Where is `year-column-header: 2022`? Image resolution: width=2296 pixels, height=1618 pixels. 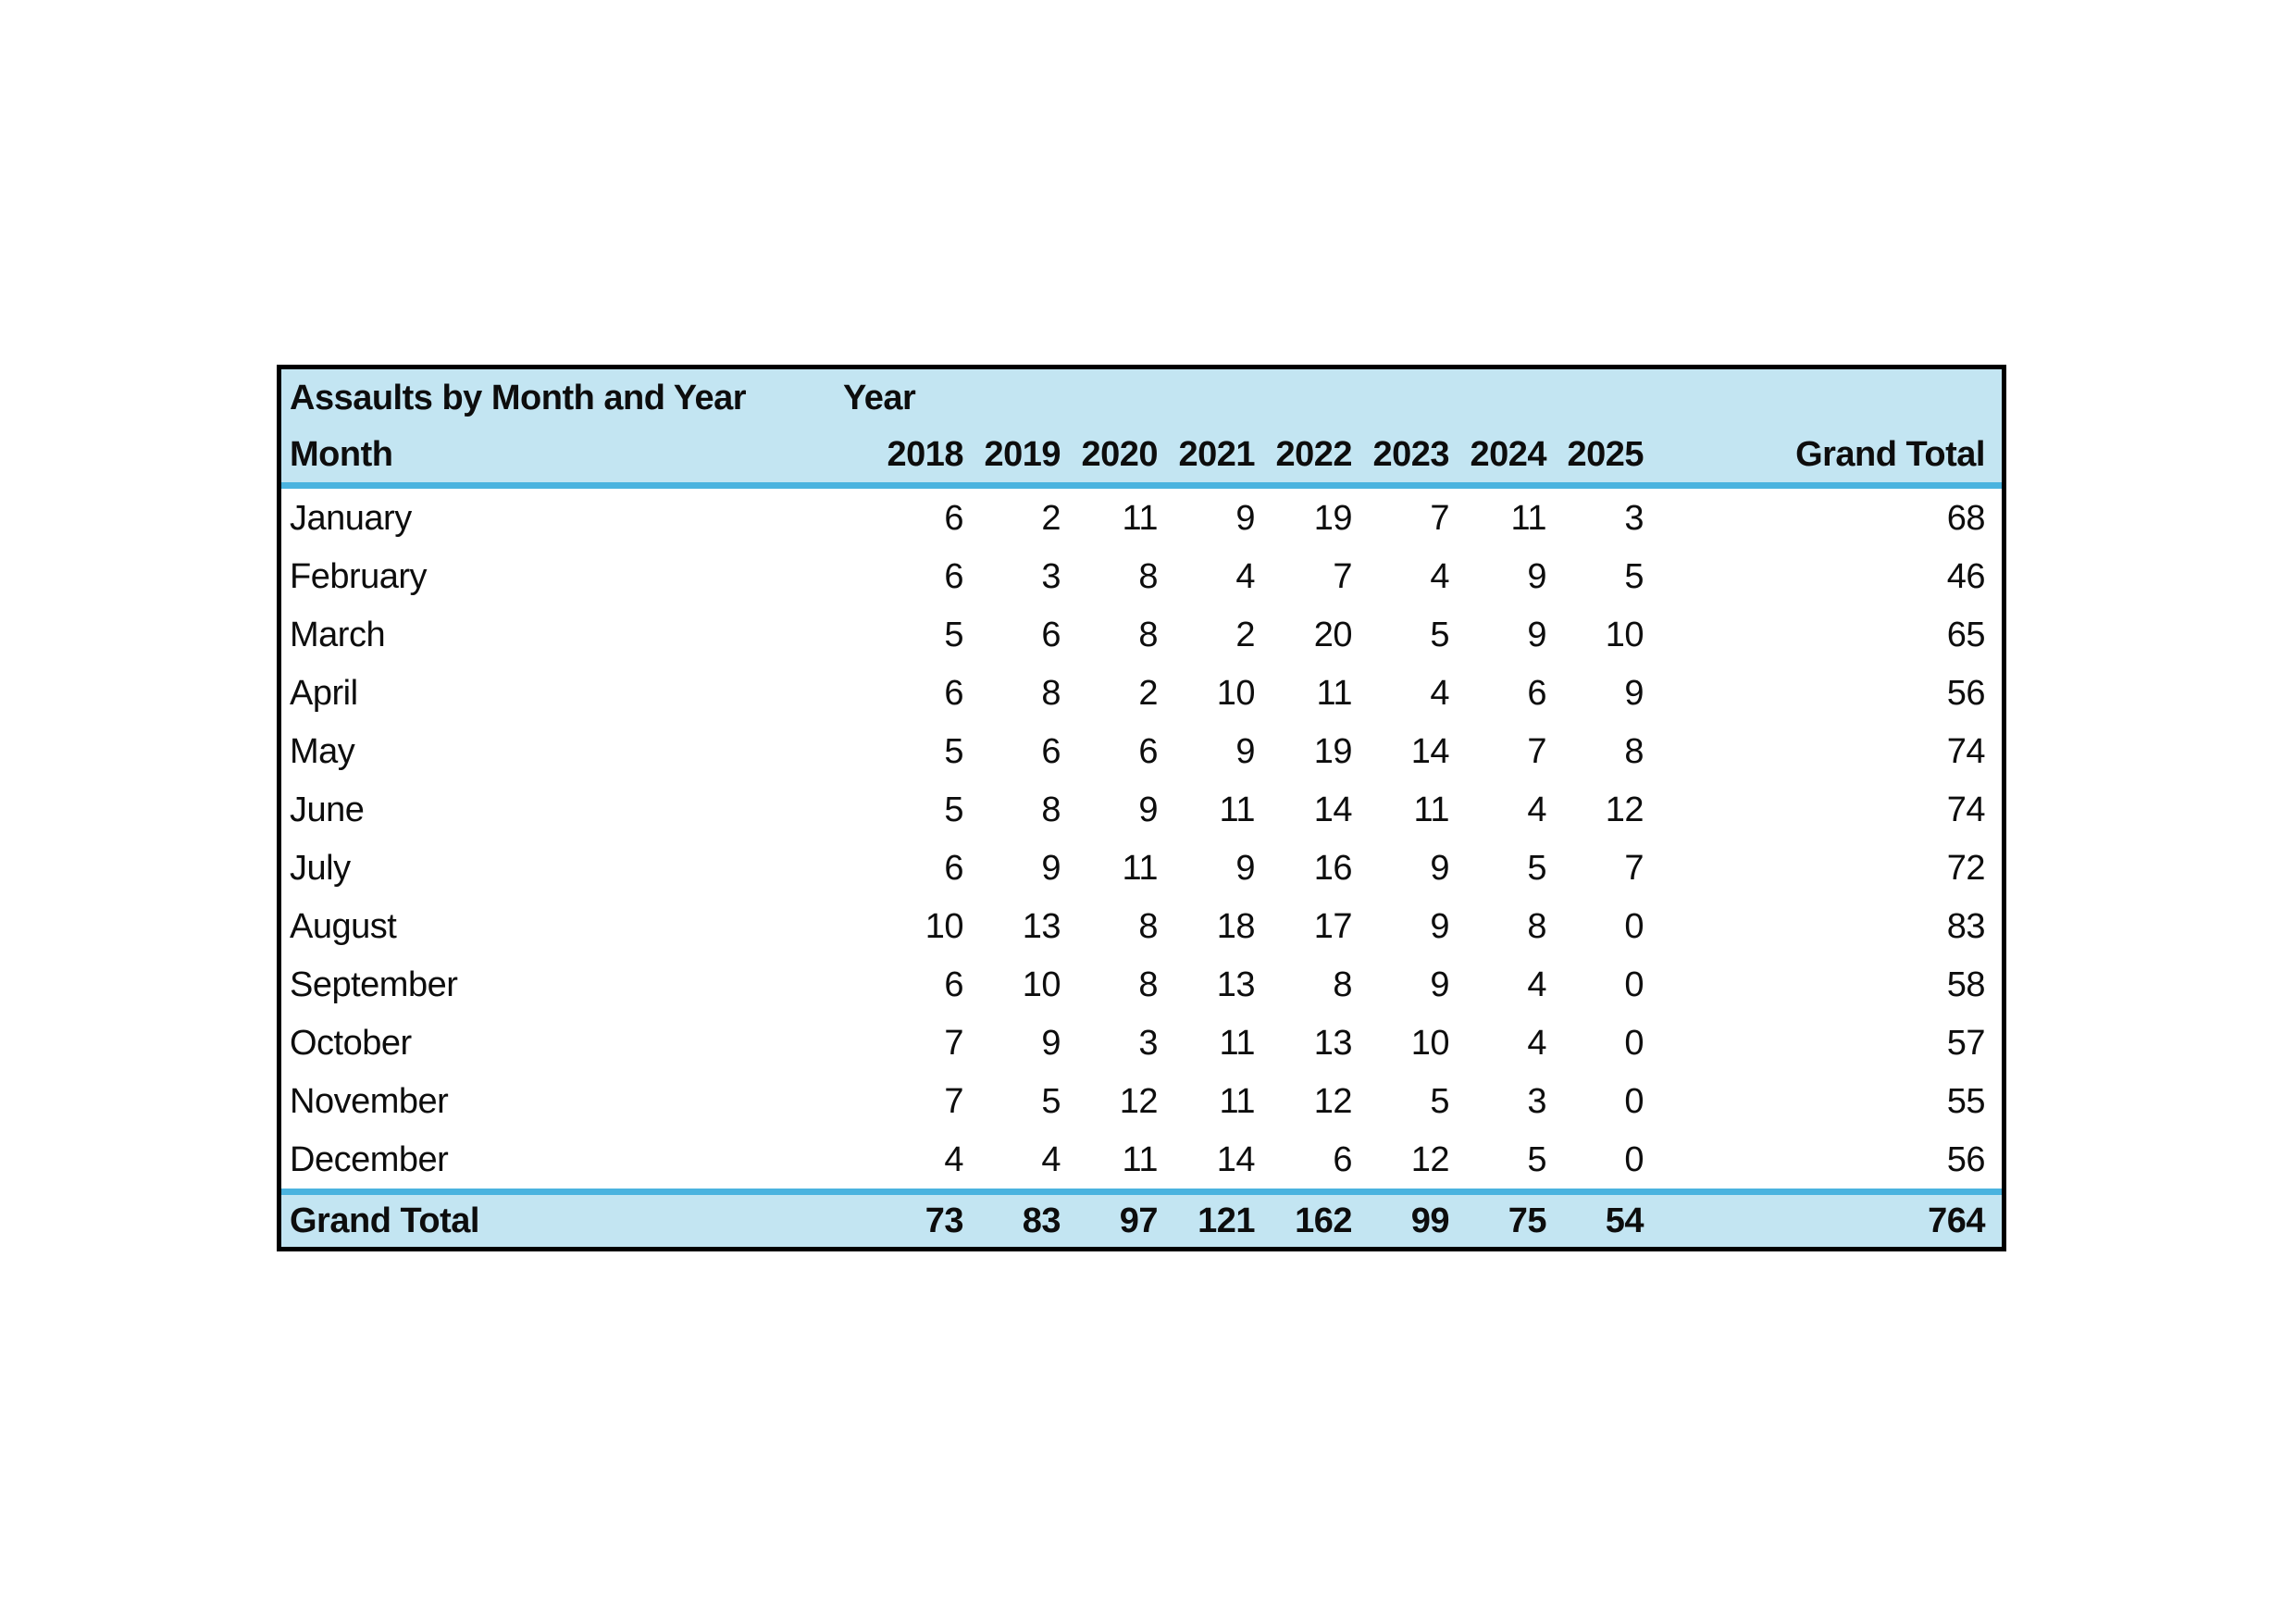
year-column-header: 2022 is located at coordinates (1314, 454).